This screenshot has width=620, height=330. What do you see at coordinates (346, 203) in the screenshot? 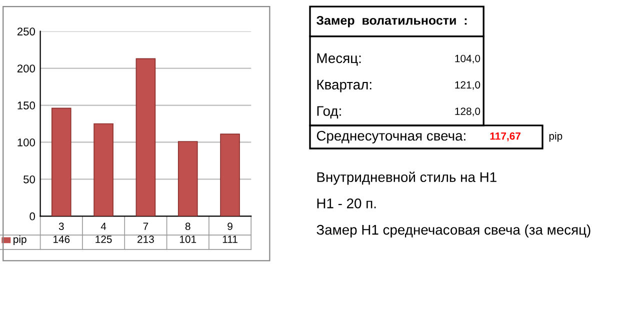
I see `text: H1 - 20 п.` at bounding box center [346, 203].